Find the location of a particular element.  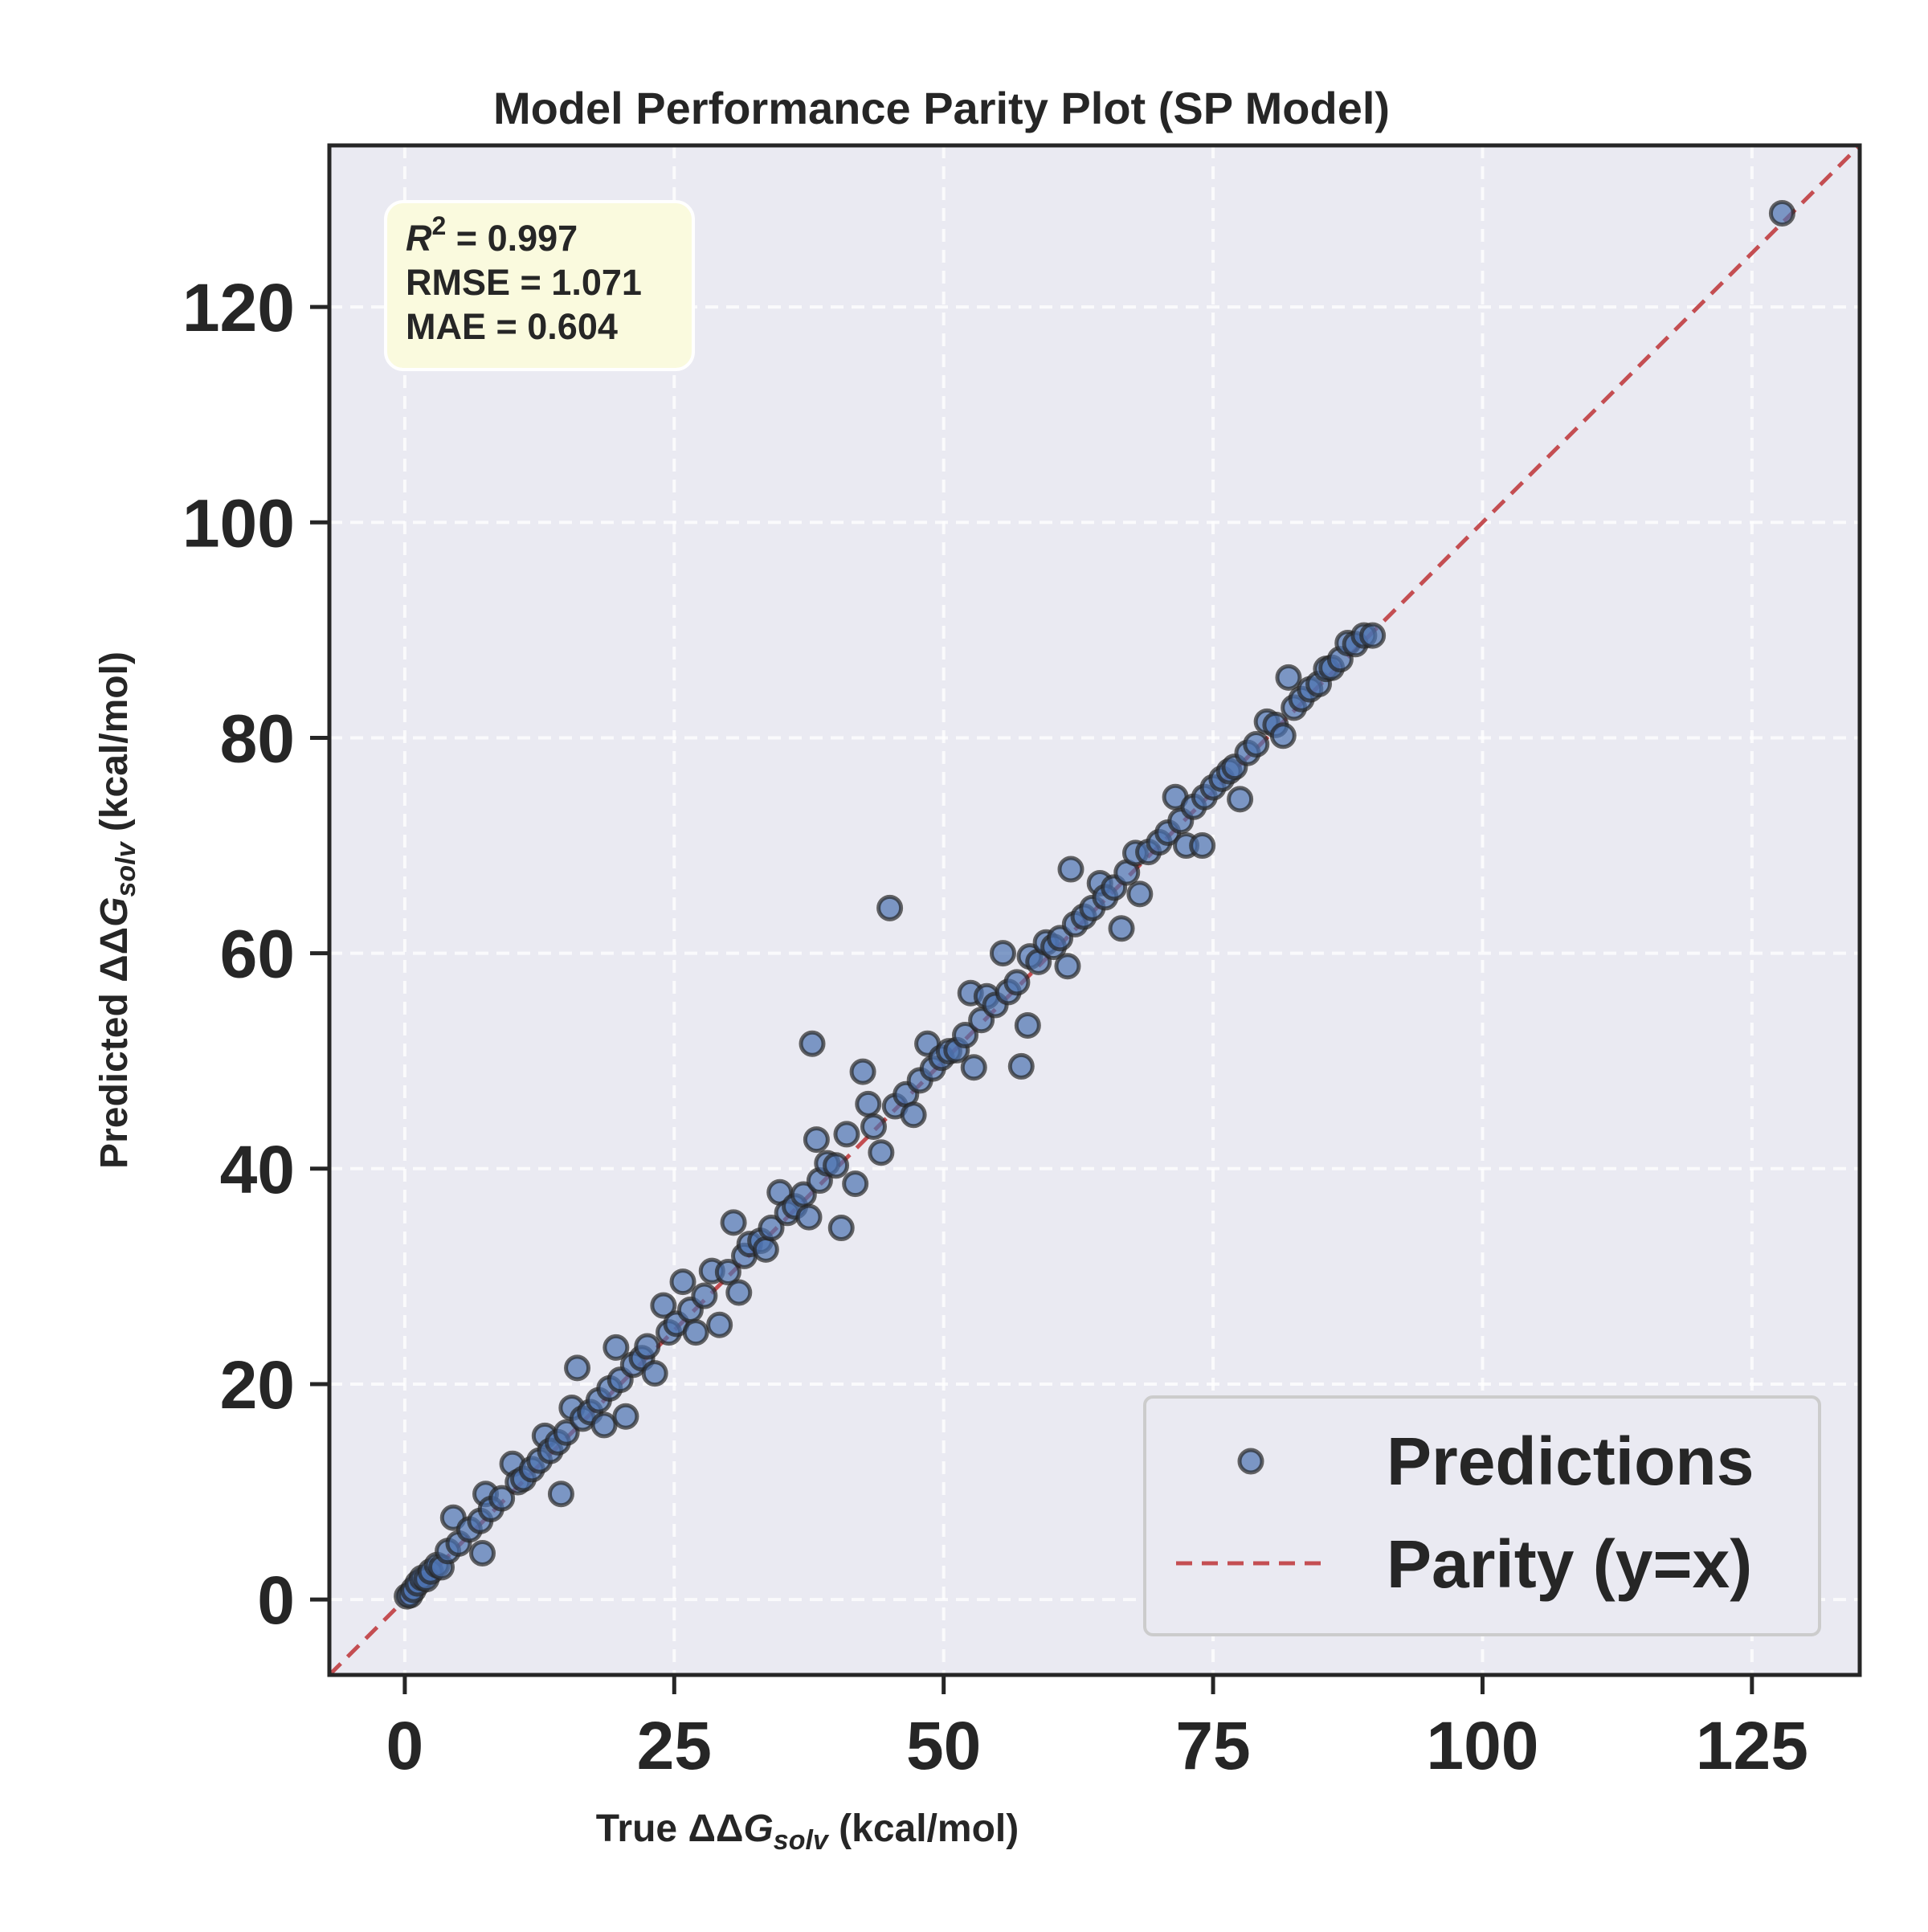

x-axis-label-sub: solv is located at coordinates (802, 1840).